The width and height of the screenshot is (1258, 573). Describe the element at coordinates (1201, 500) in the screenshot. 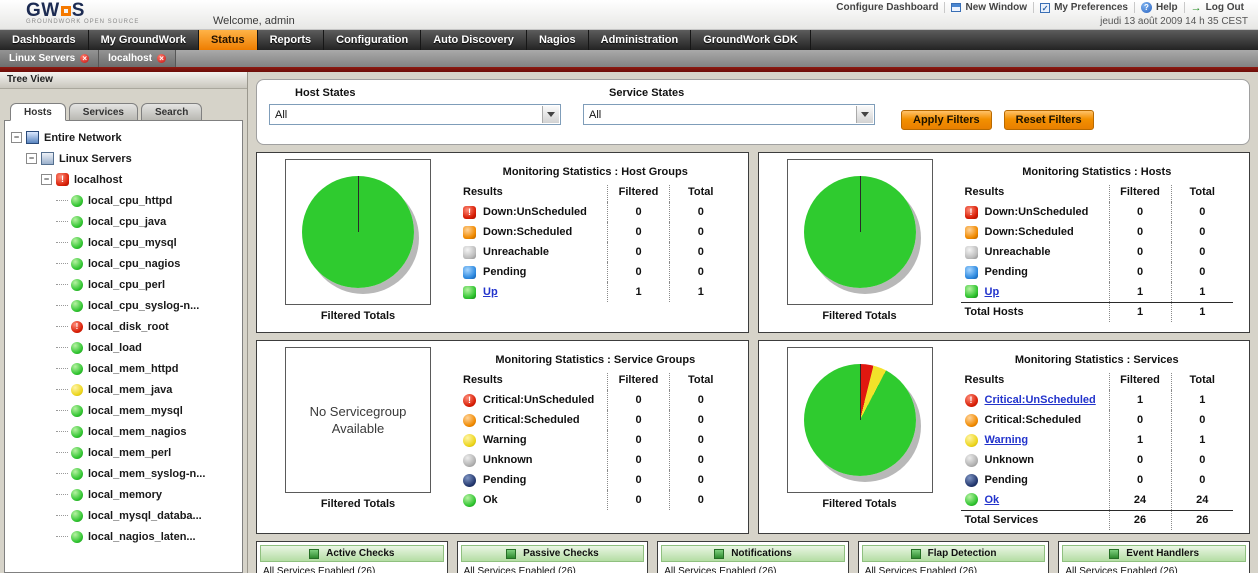

I see `total-count: 24` at that location.